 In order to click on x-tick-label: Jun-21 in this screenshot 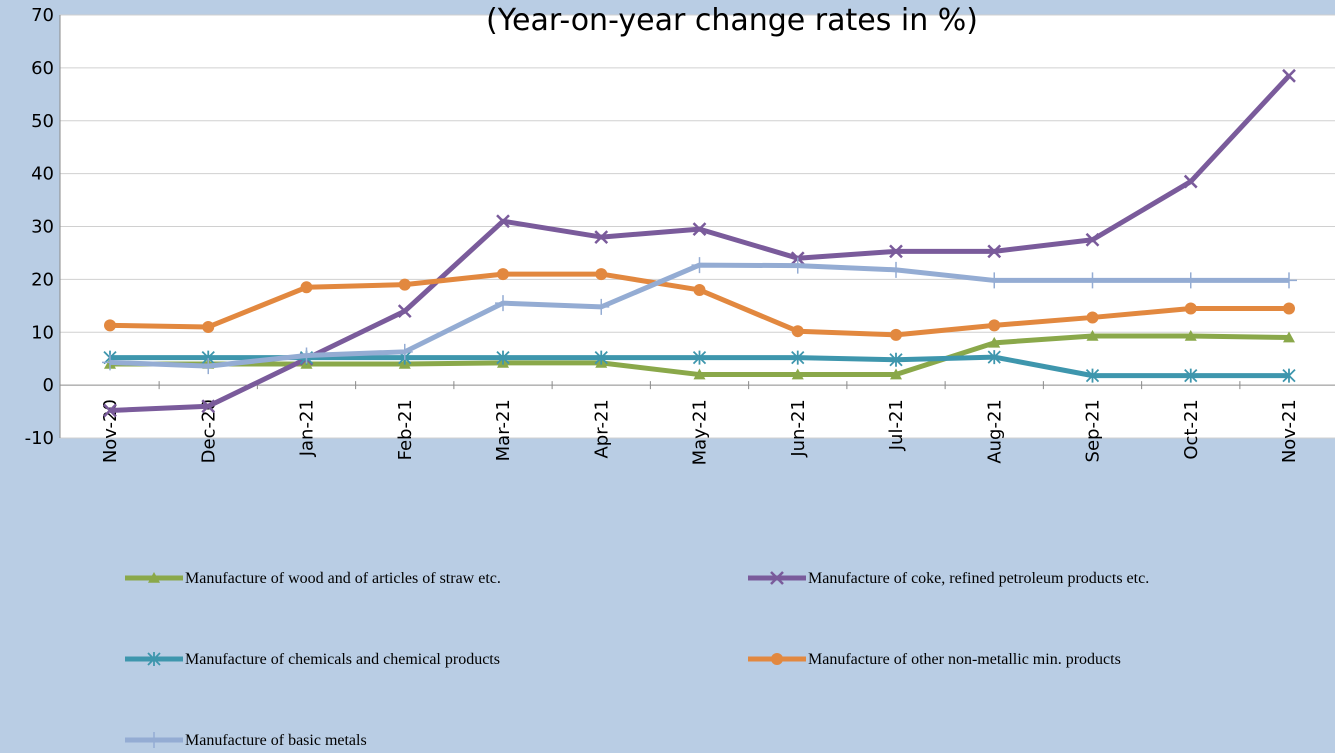, I will do `click(798, 428)`.